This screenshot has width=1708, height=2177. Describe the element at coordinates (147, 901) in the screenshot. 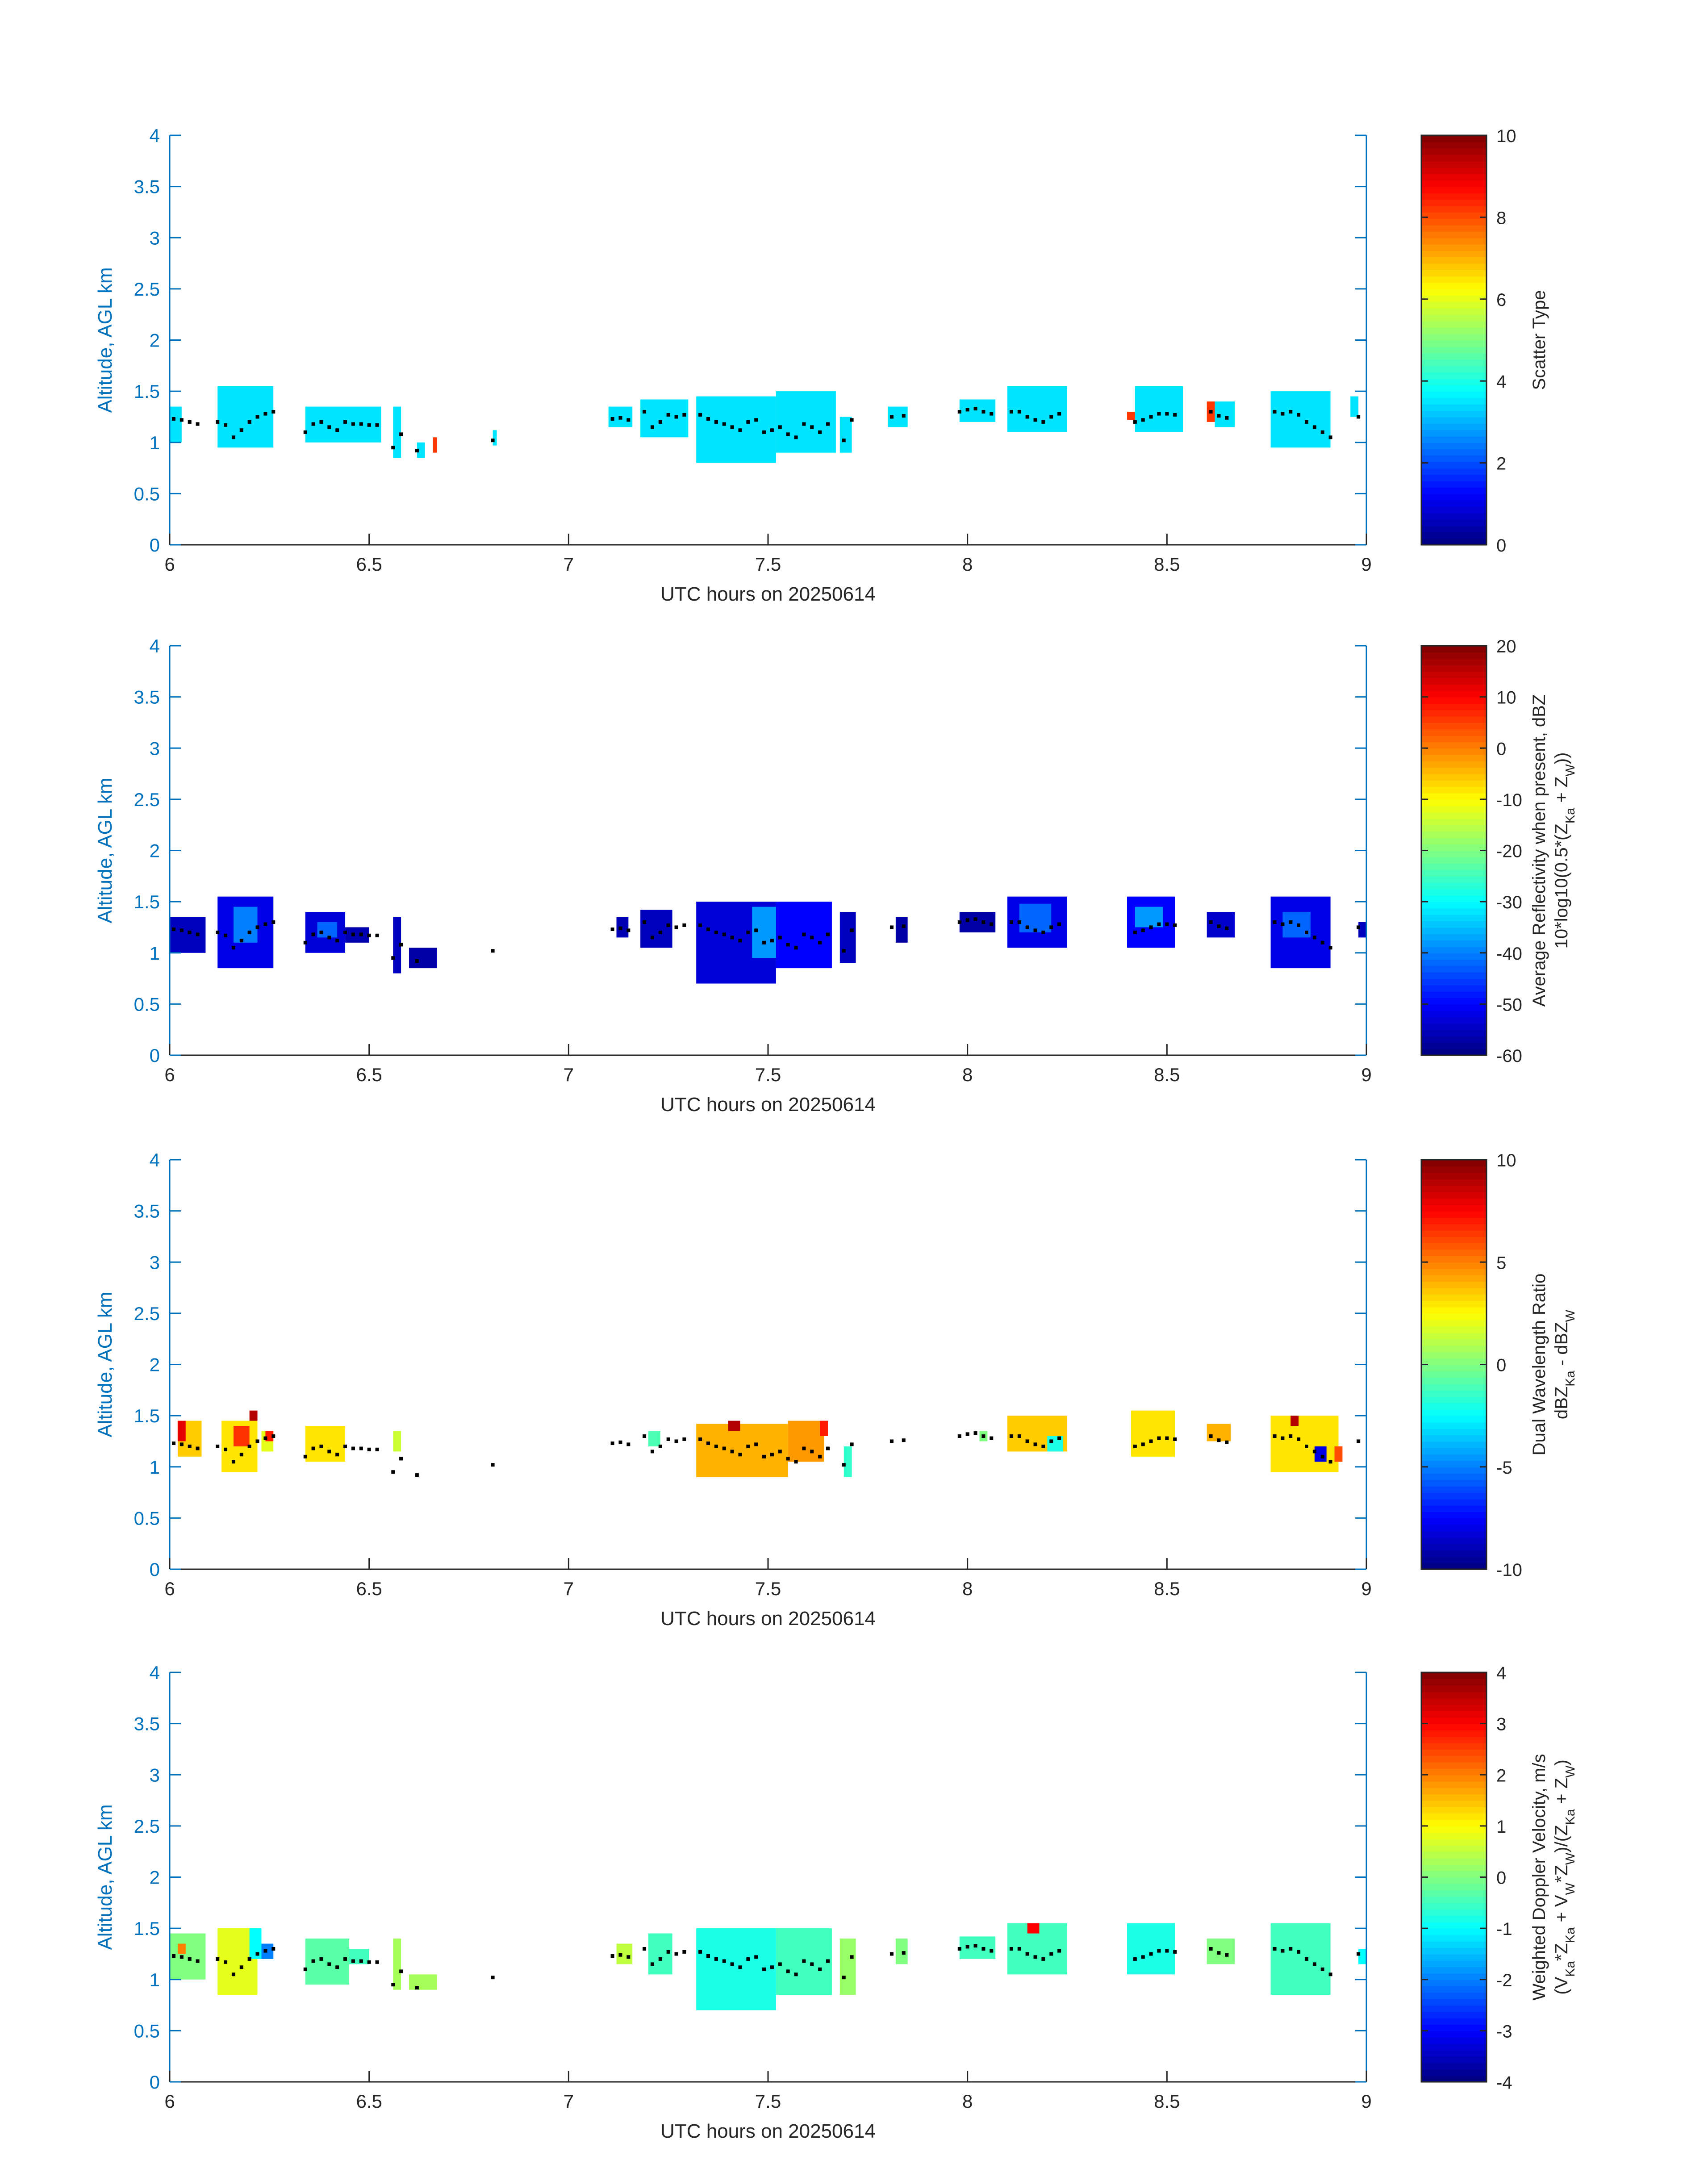

I see `y-tick-label: 1.5` at that location.